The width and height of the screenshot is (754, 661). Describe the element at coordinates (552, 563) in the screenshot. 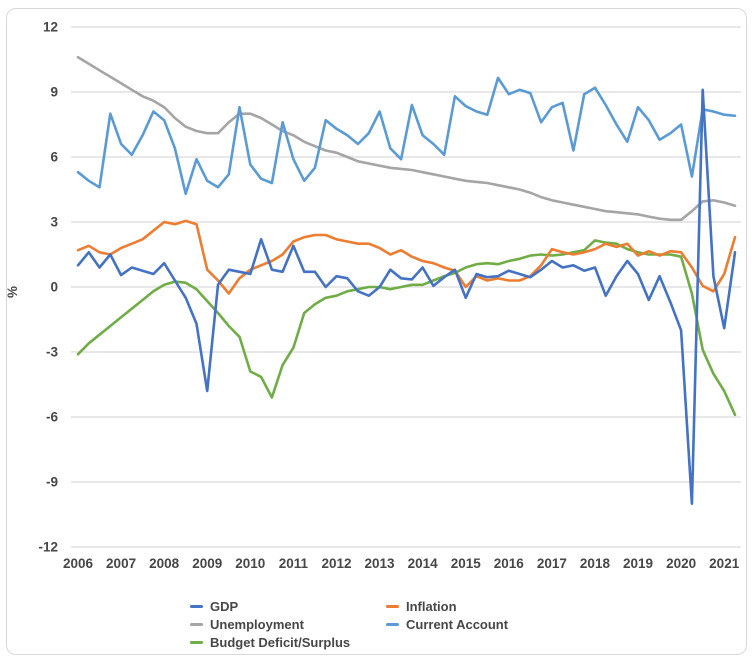

I see `x-tick-label: 2017` at that location.